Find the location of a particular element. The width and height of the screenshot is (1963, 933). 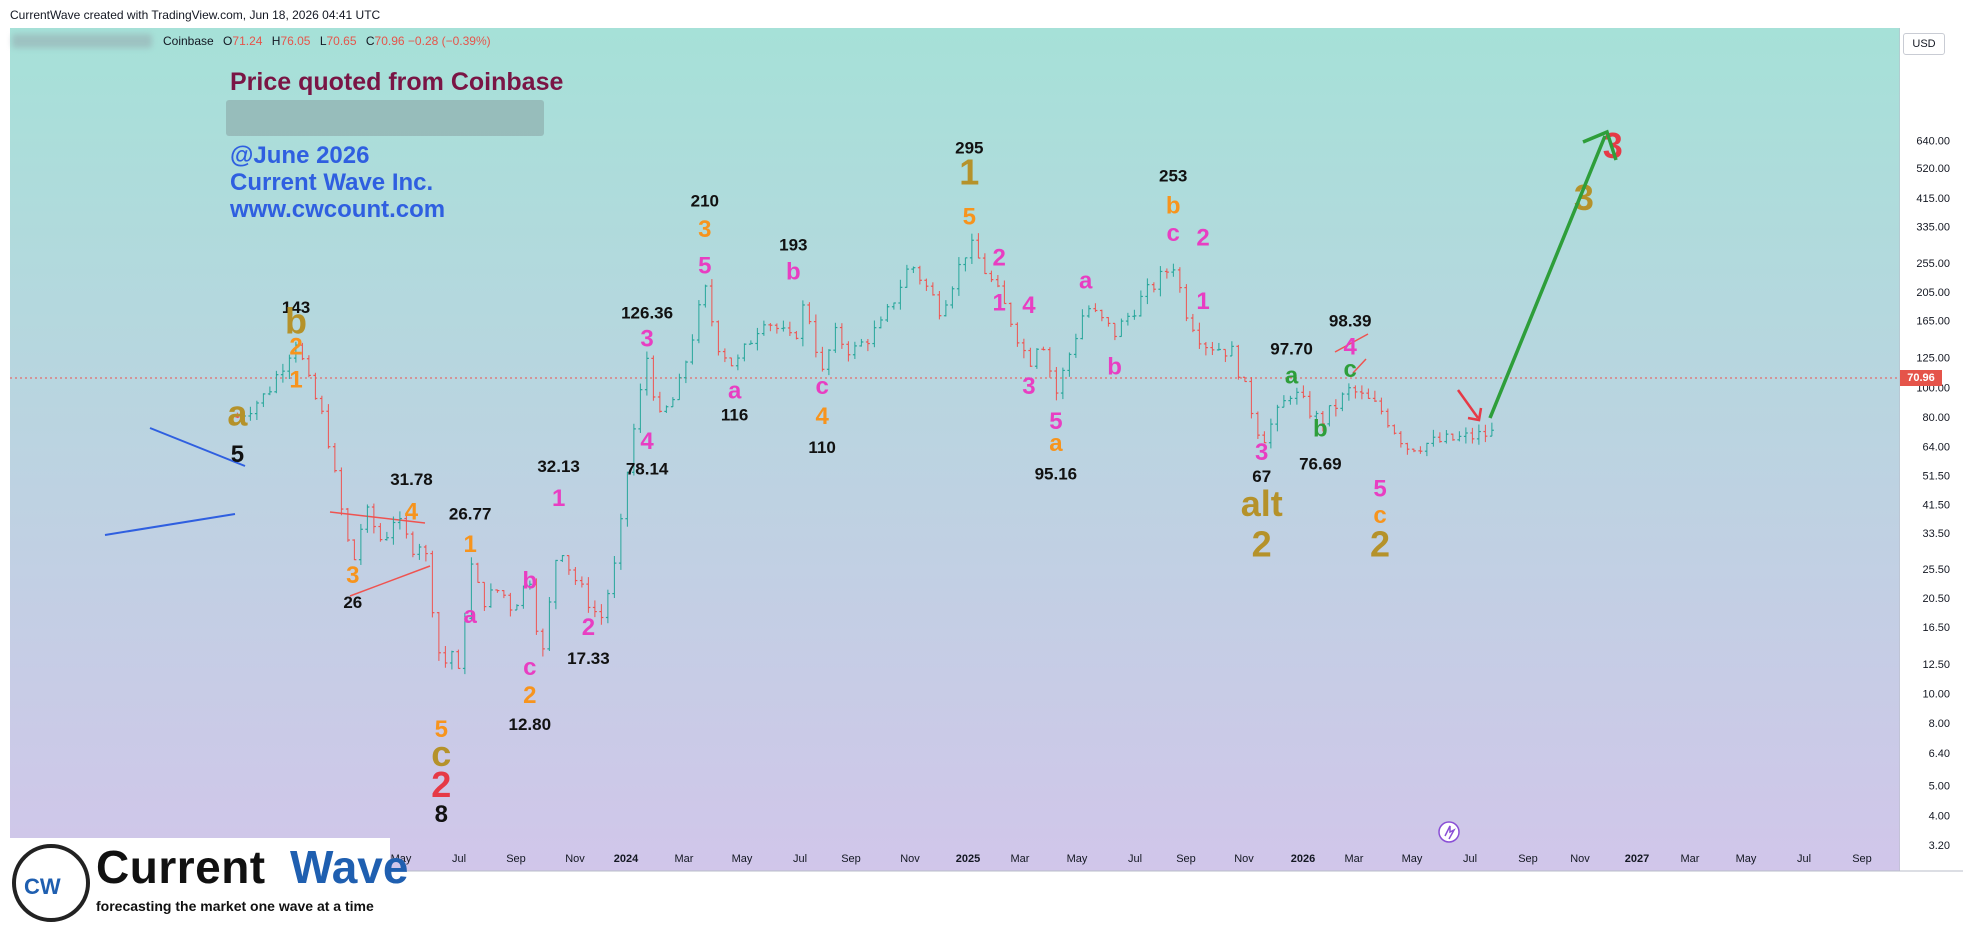

x-tick-label: 2027 is located at coordinates (1637, 859).